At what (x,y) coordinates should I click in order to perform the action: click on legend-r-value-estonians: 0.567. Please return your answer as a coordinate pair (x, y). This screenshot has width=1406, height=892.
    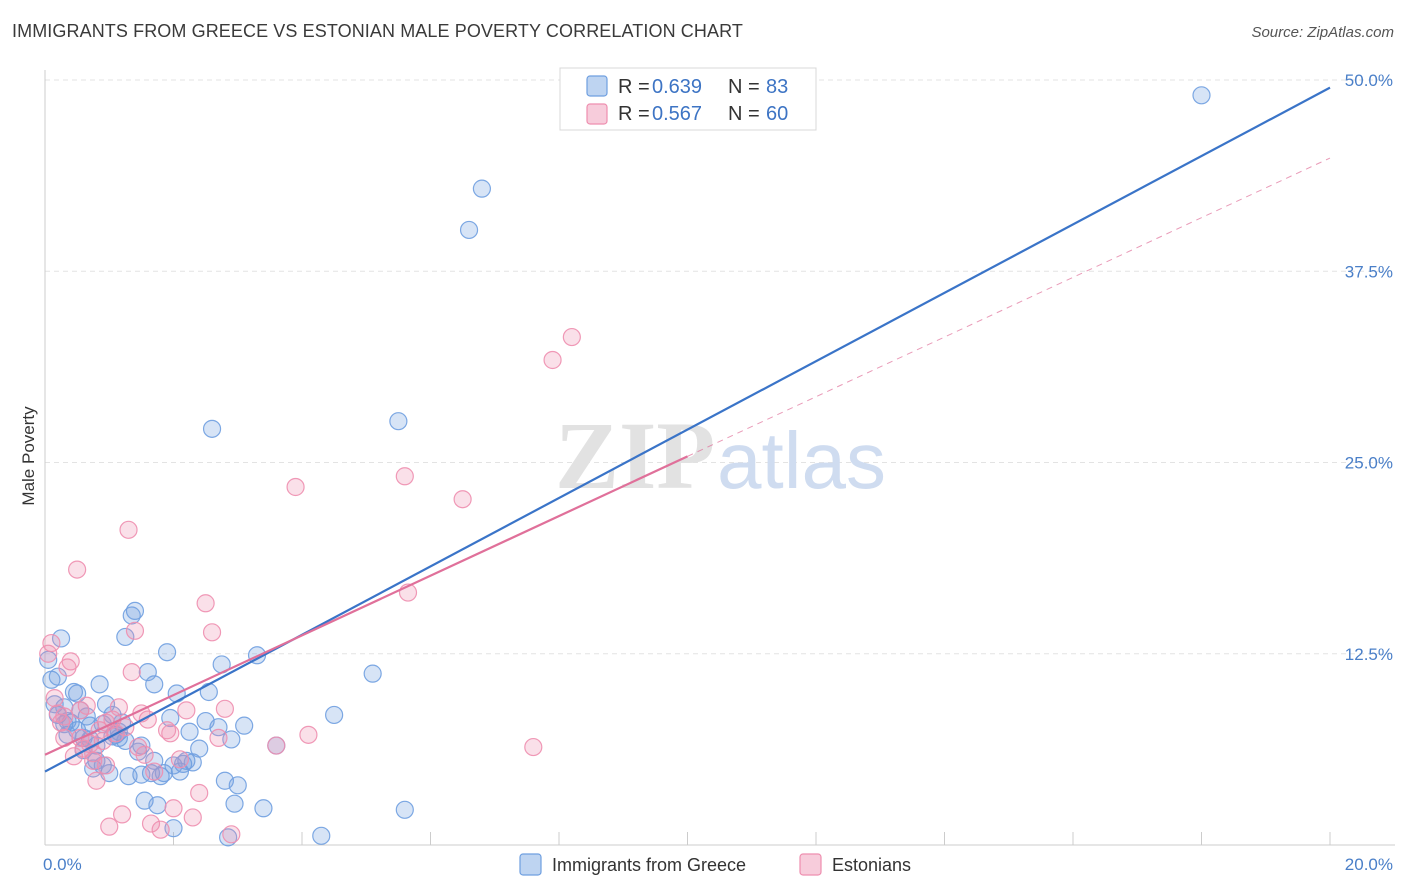
    Looking at the image, I should click on (677, 114).